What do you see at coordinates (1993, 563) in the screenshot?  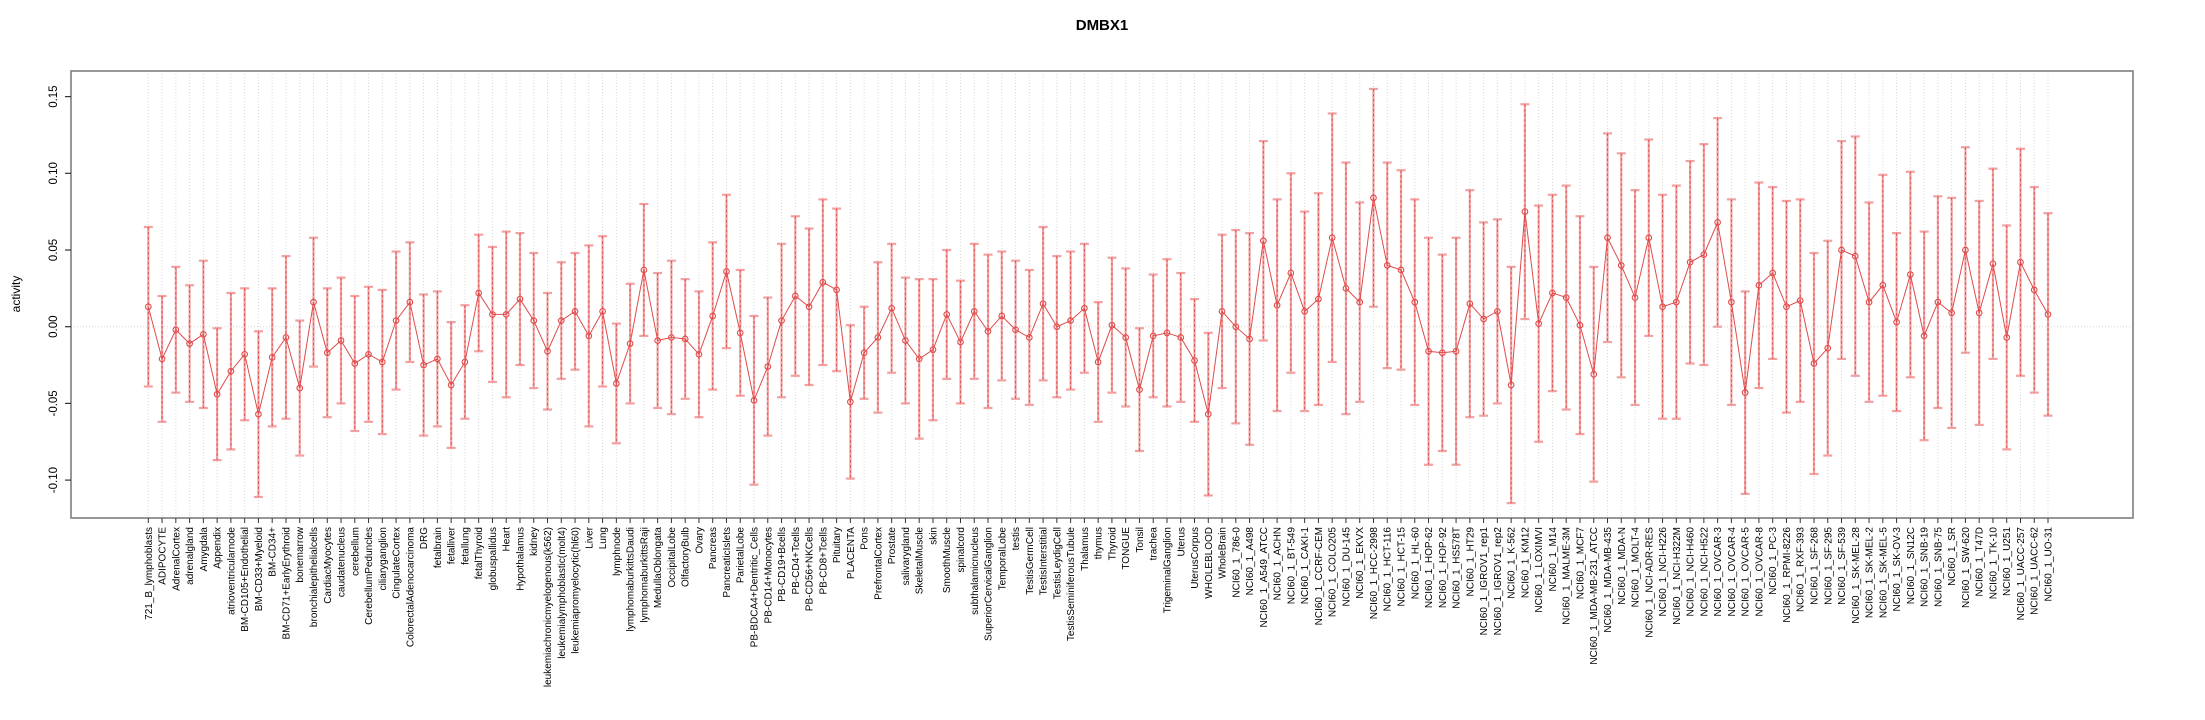 I see `x-tick-label: NCI60_1_TK-10` at bounding box center [1993, 563].